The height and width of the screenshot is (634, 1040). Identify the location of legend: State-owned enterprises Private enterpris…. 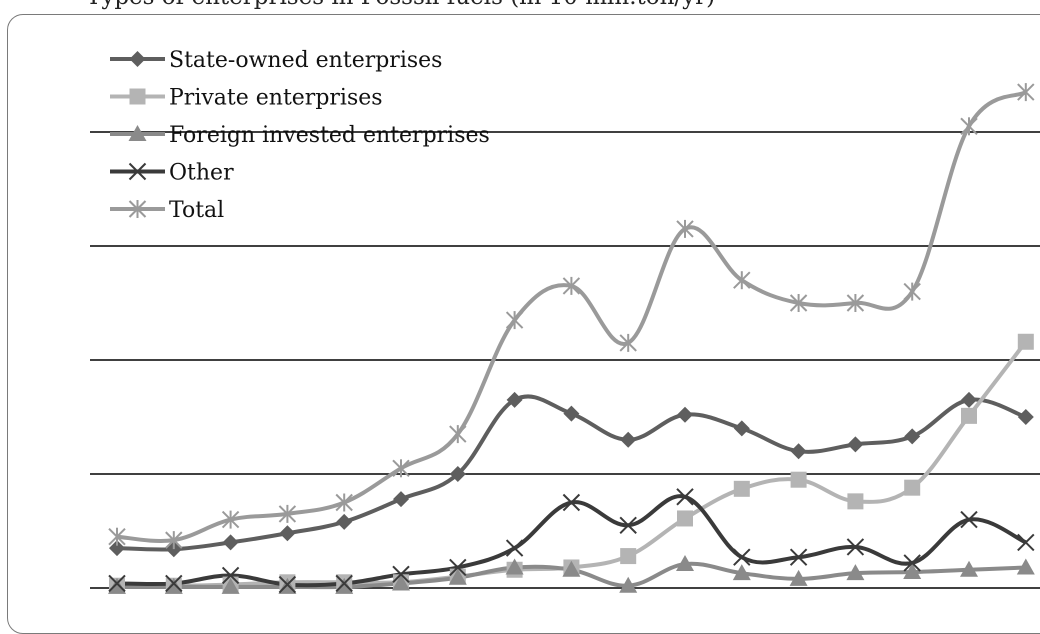
(300, 135).